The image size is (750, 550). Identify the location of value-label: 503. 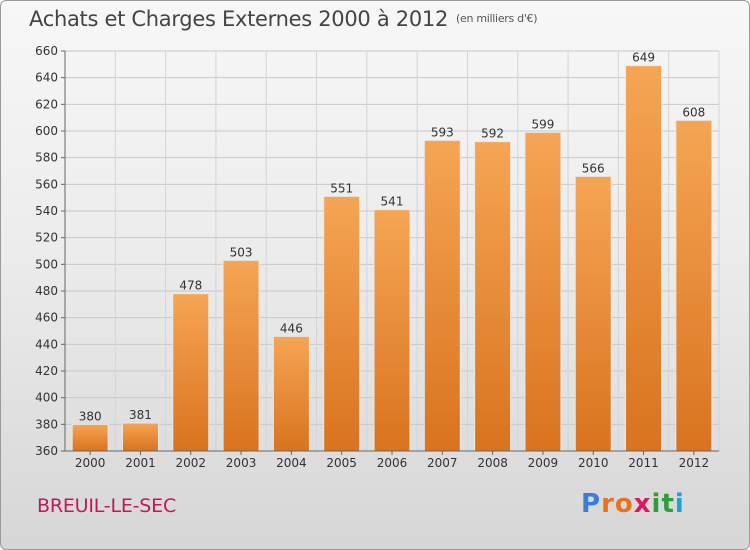
(241, 252).